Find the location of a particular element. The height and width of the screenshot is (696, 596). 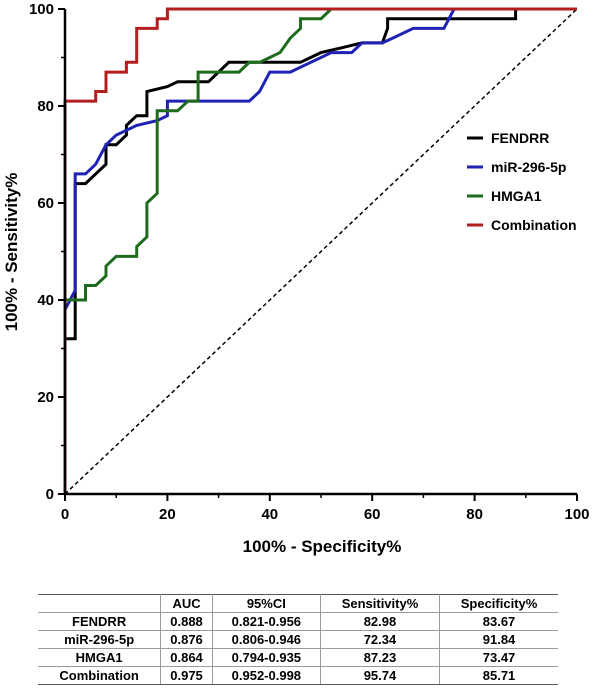

table-cell: 91.84 is located at coordinates (498, 639).